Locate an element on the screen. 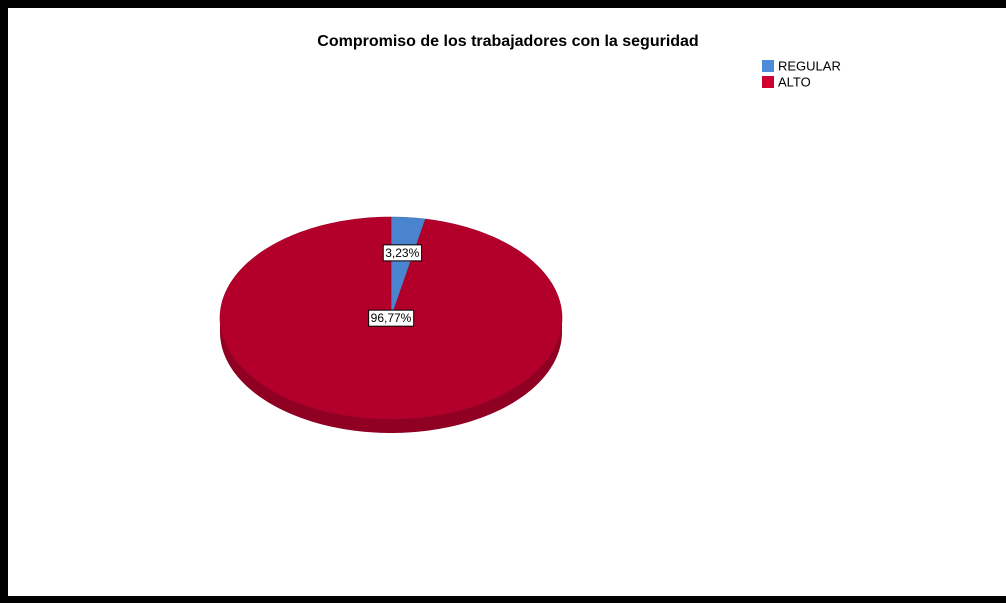  legend-label: REGULAR is located at coordinates (809, 65).